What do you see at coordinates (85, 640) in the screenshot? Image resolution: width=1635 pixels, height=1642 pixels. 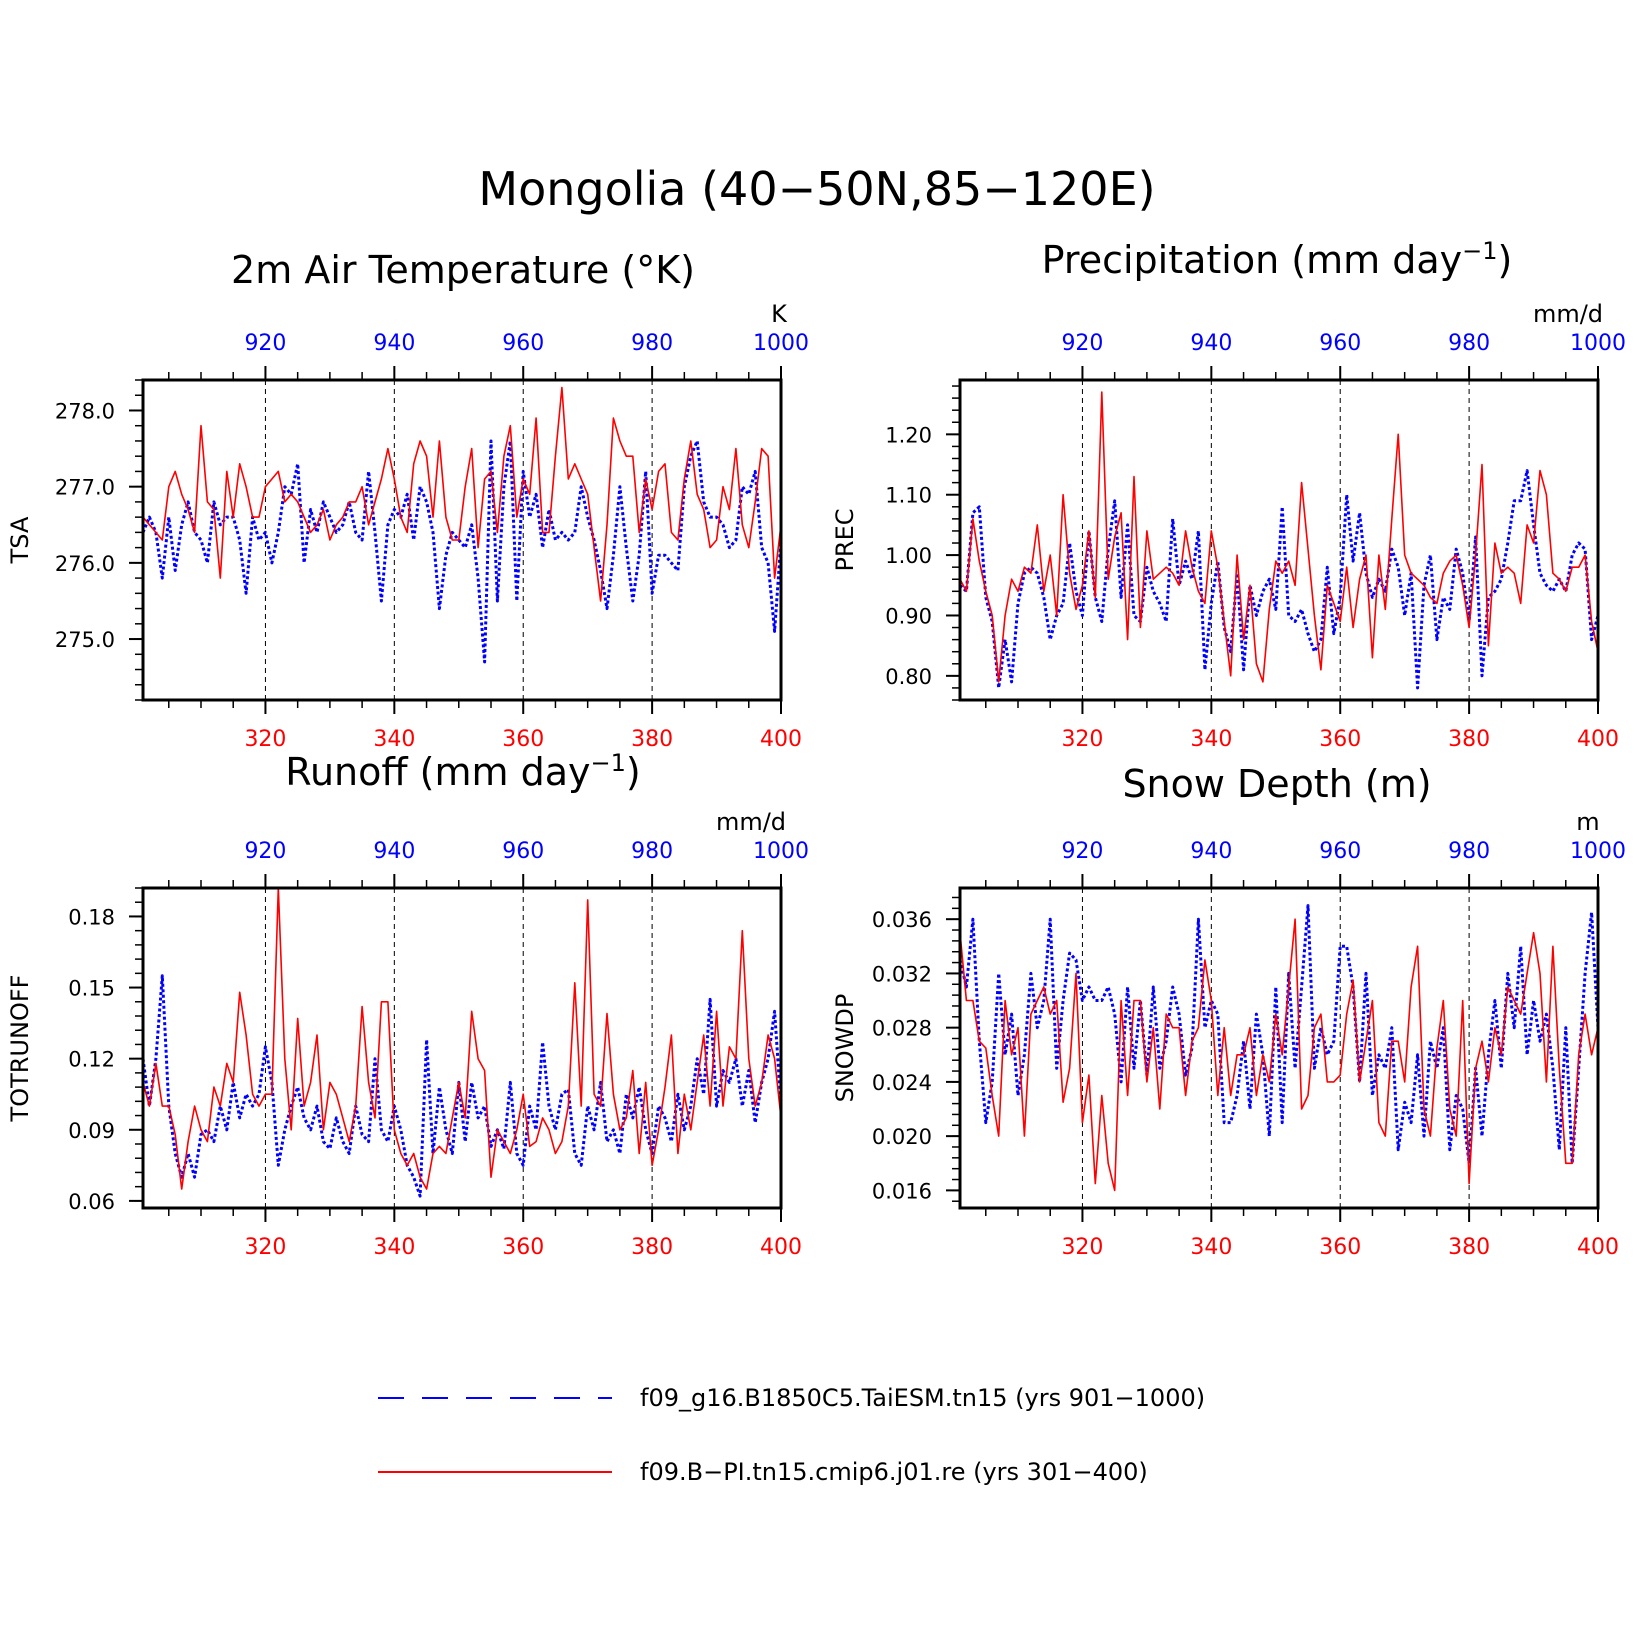 I see `y-tick-label: 275.0` at bounding box center [85, 640].